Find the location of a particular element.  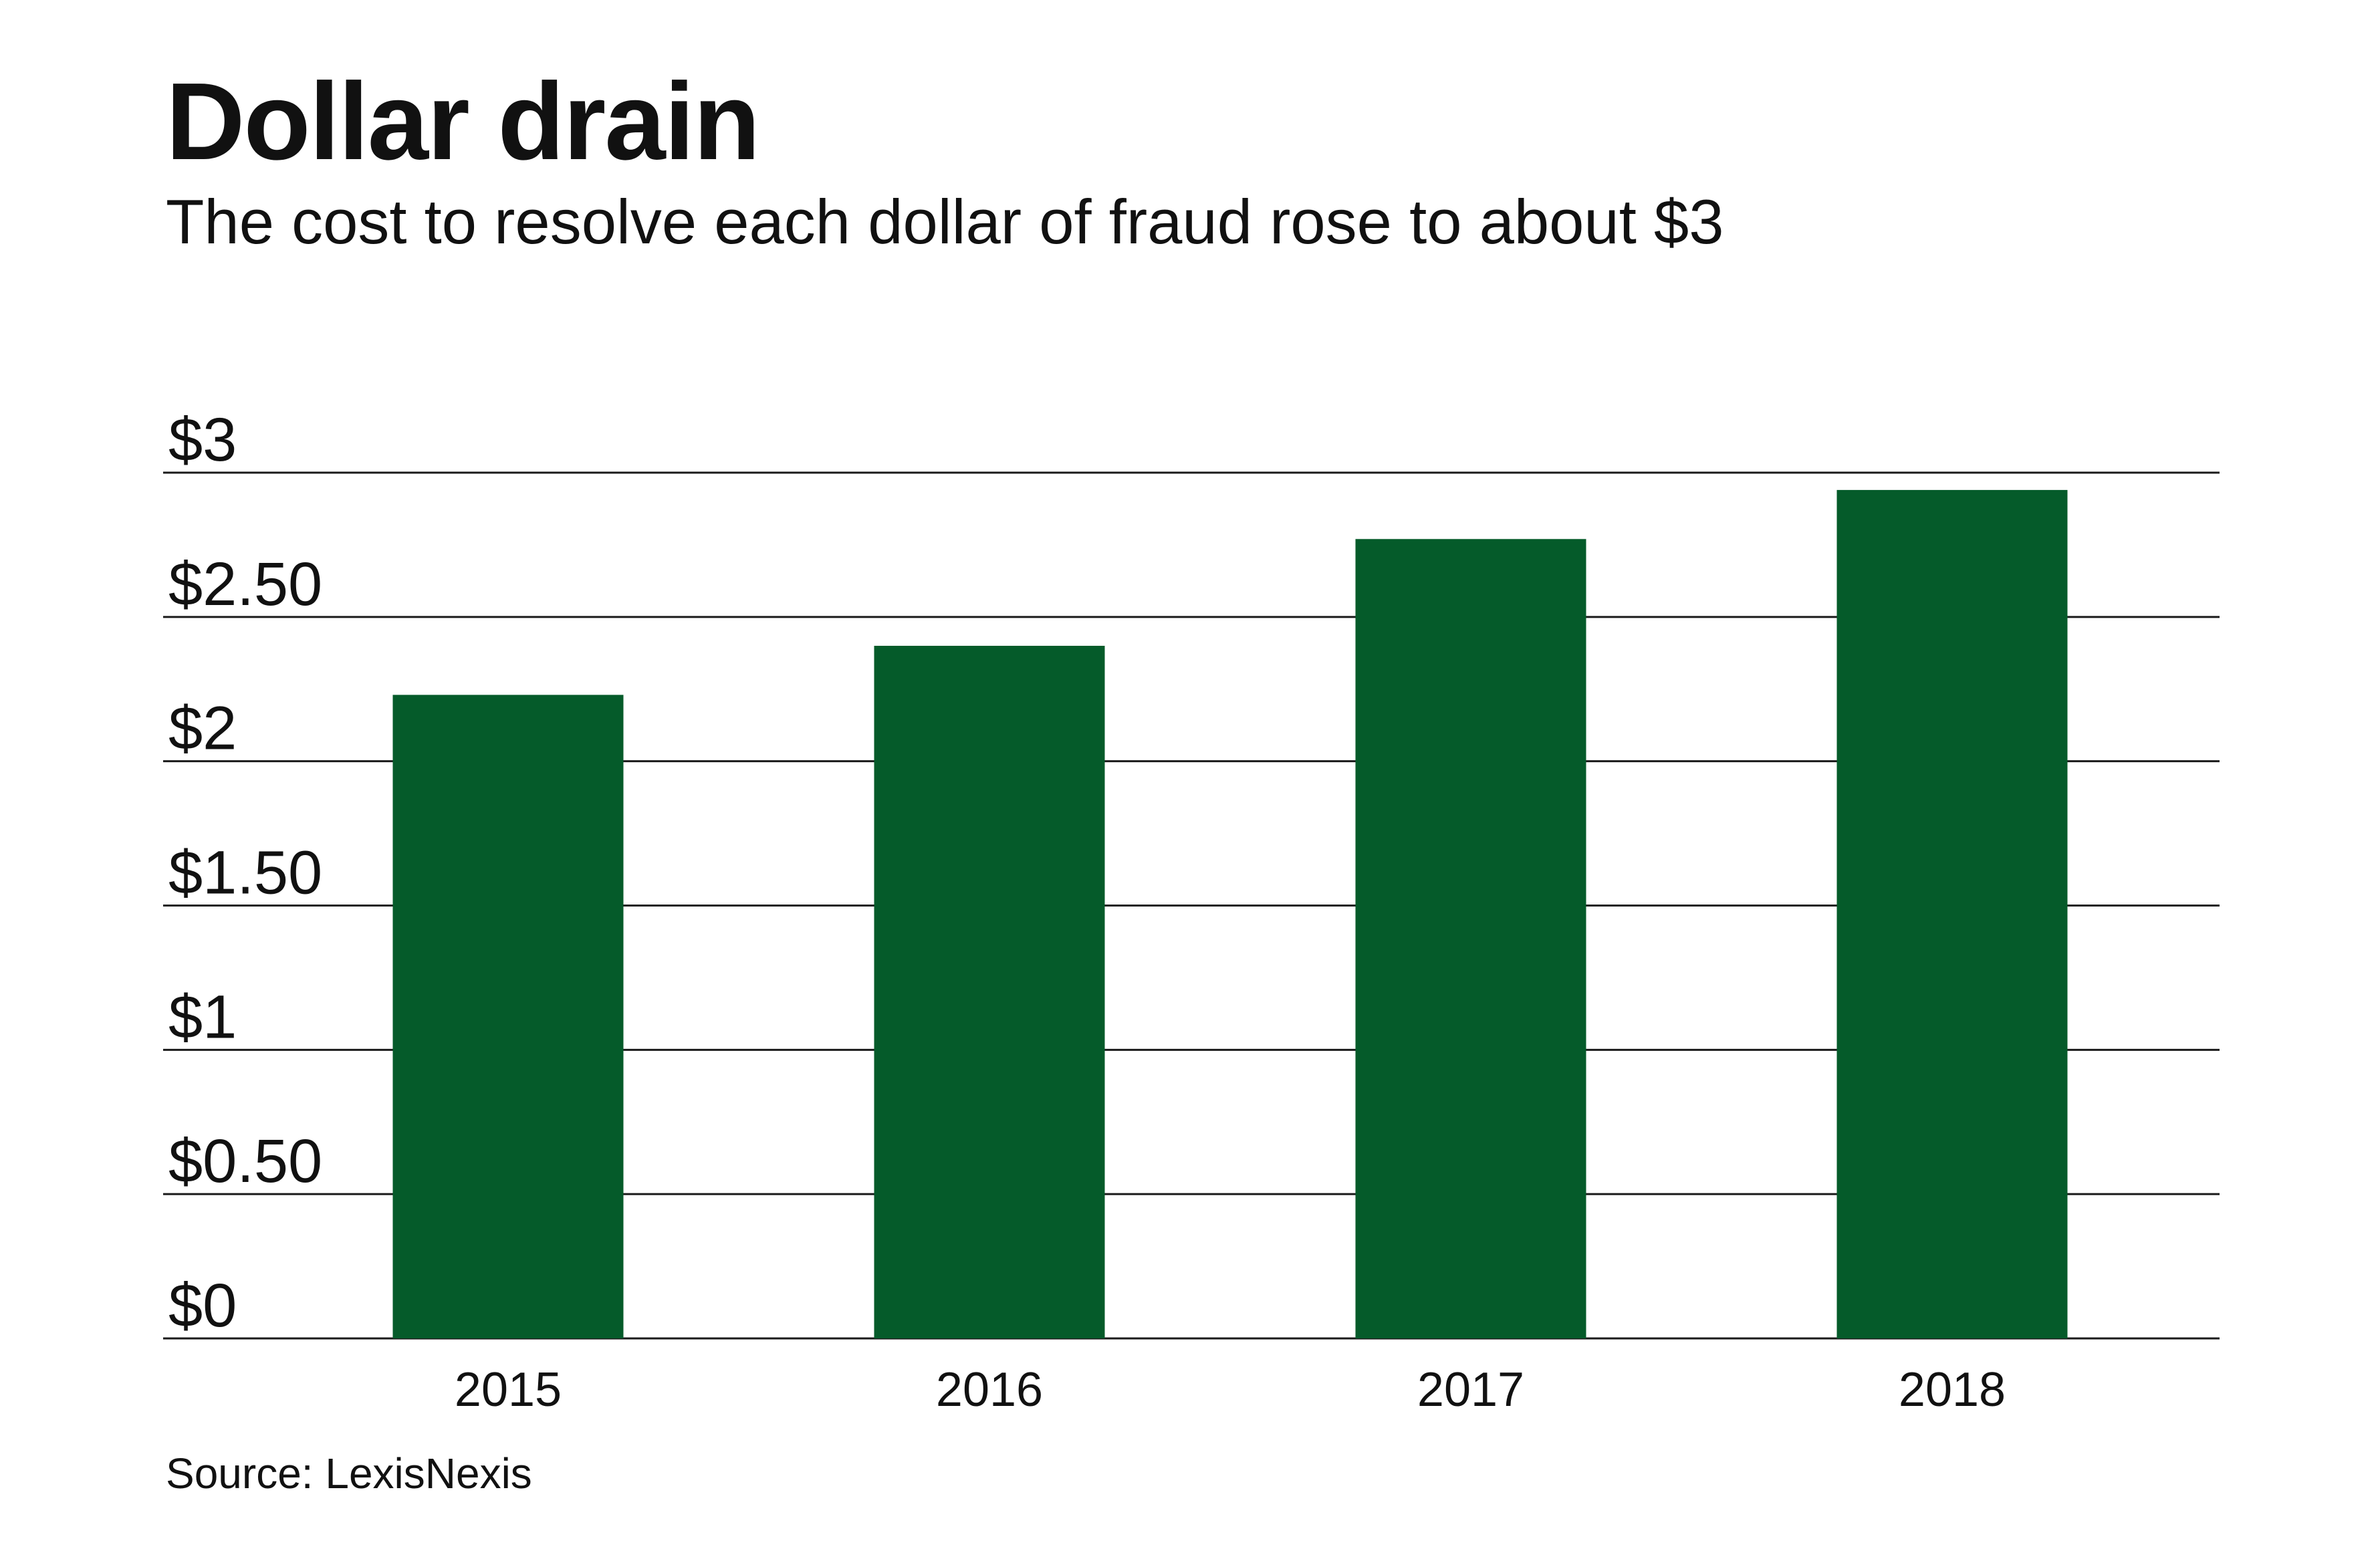

y-tick-label: $0 is located at coordinates (202, 1306).